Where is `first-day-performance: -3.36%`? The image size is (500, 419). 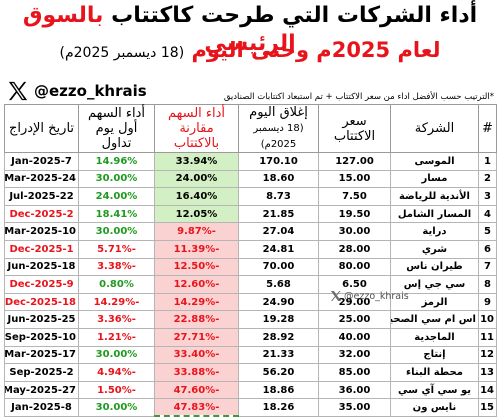 first-day-performance: -3.36% is located at coordinates (116, 319).